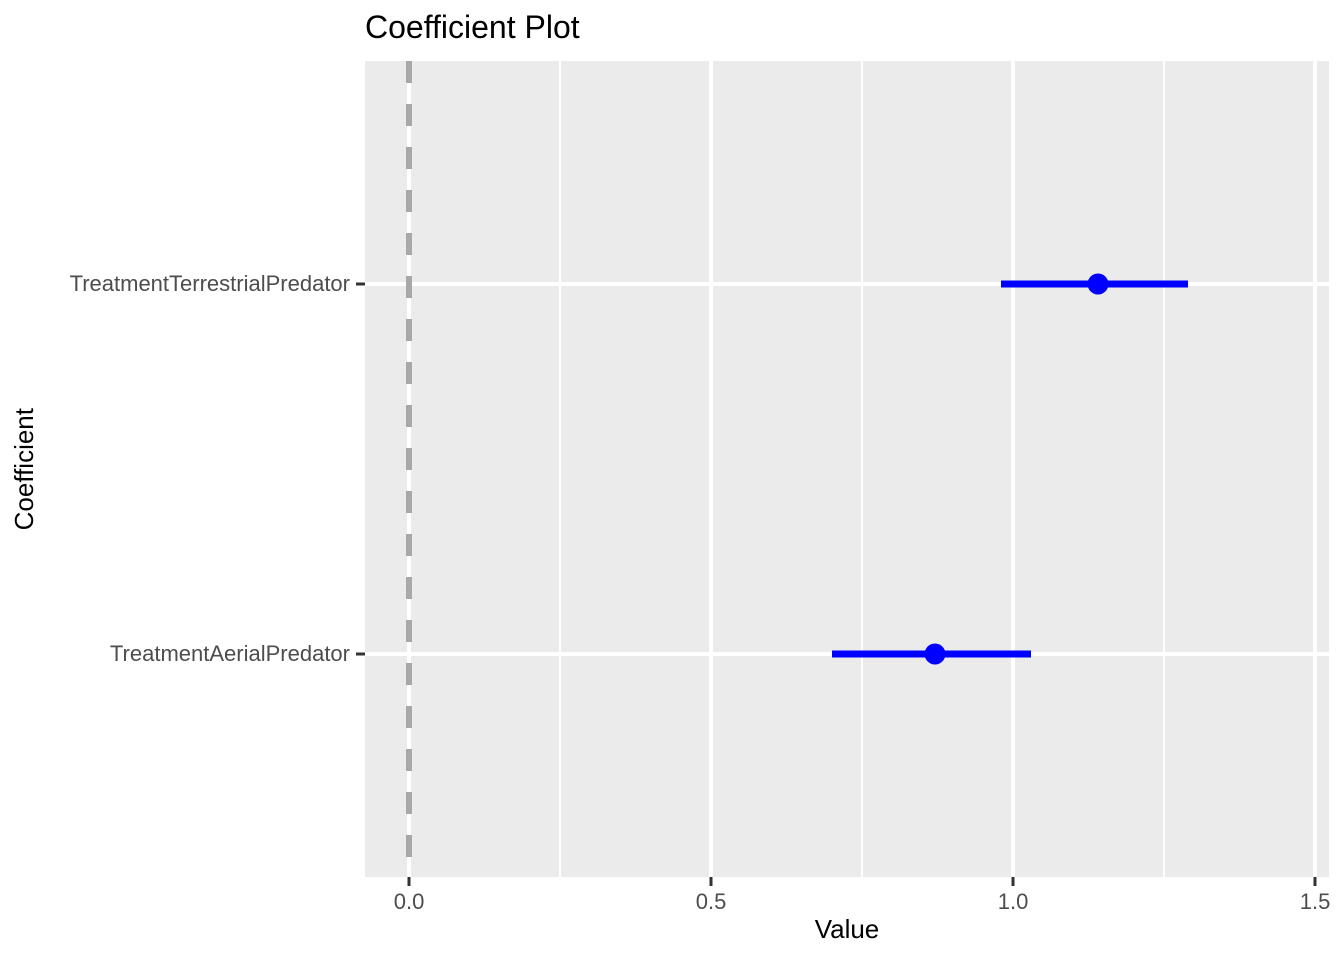 The height and width of the screenshot is (960, 1344). What do you see at coordinates (209, 283) in the screenshot?
I see `y-axis-tick-label: TreatmentTerrestrialPredator` at bounding box center [209, 283].